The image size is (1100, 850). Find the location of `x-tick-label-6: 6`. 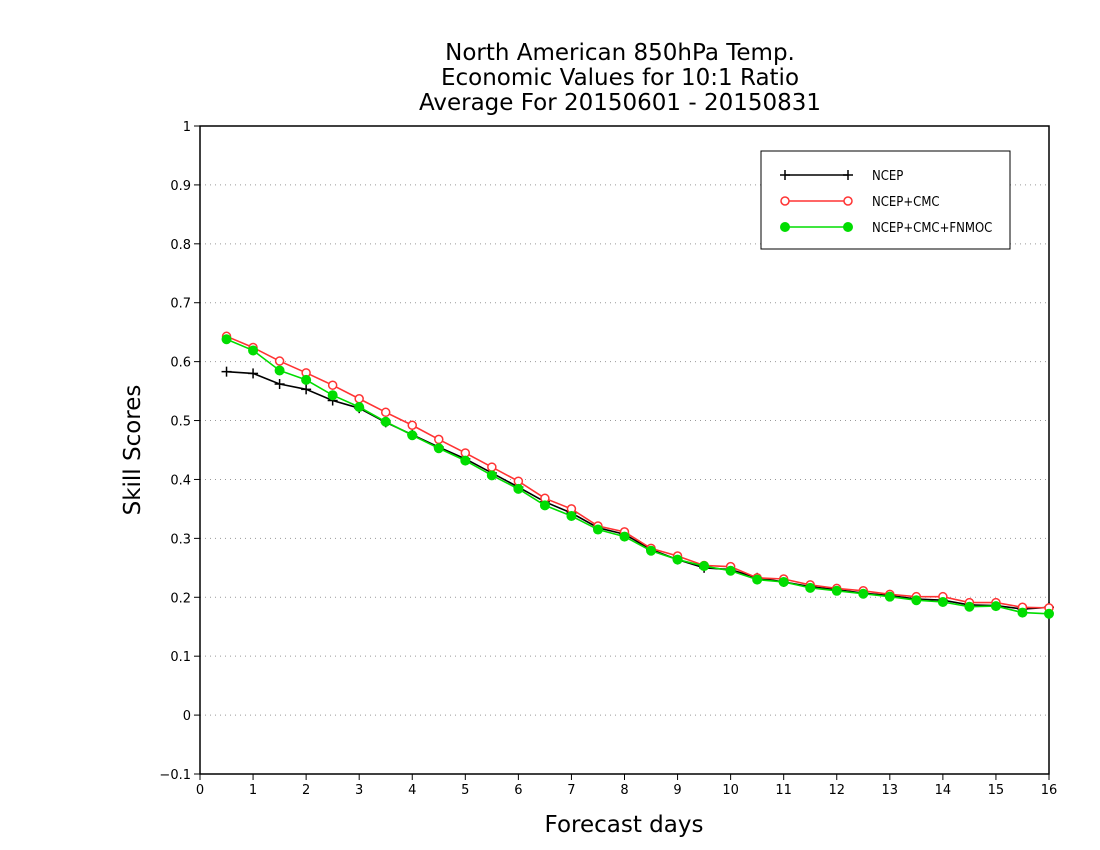

x-tick-label-6: 6 is located at coordinates (518, 790).